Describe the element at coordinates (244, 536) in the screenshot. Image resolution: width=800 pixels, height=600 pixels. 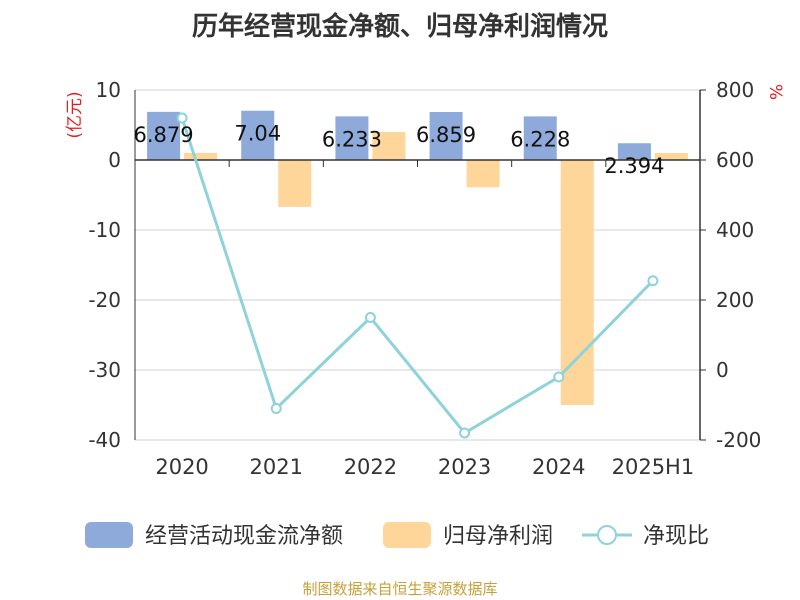
I see `legend-label: 经营活动现金流净额` at that location.